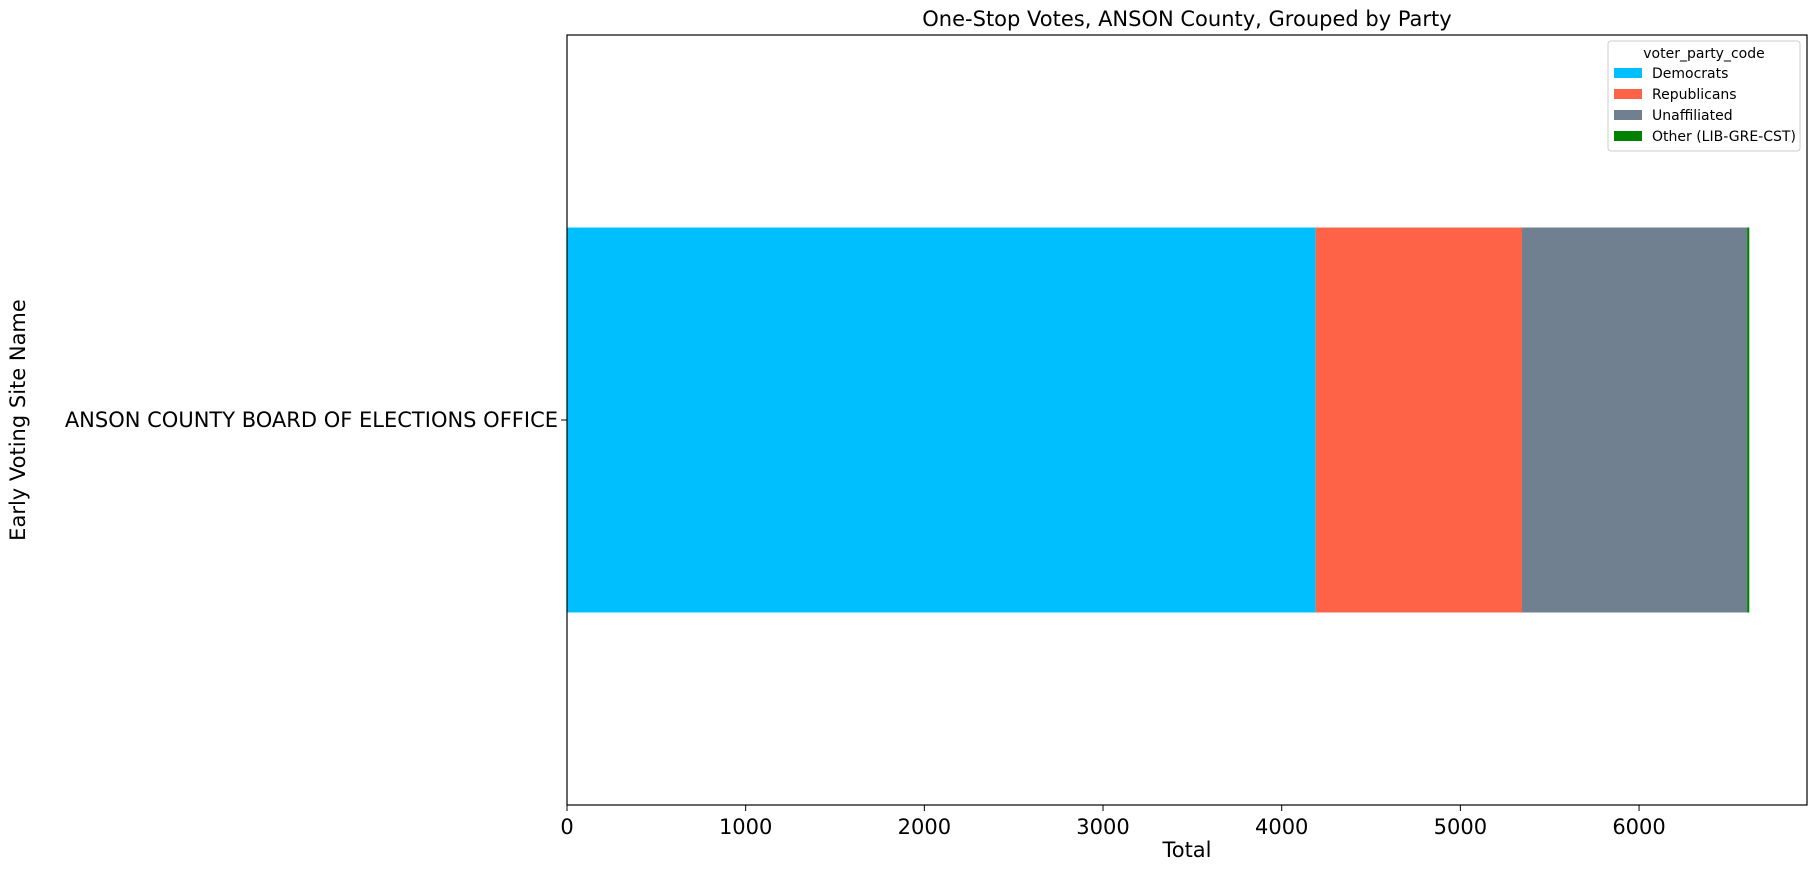 The image size is (1817, 869). Describe the element at coordinates (1694, 95) in the screenshot. I see `legend-label-republicans: Republicans` at that location.